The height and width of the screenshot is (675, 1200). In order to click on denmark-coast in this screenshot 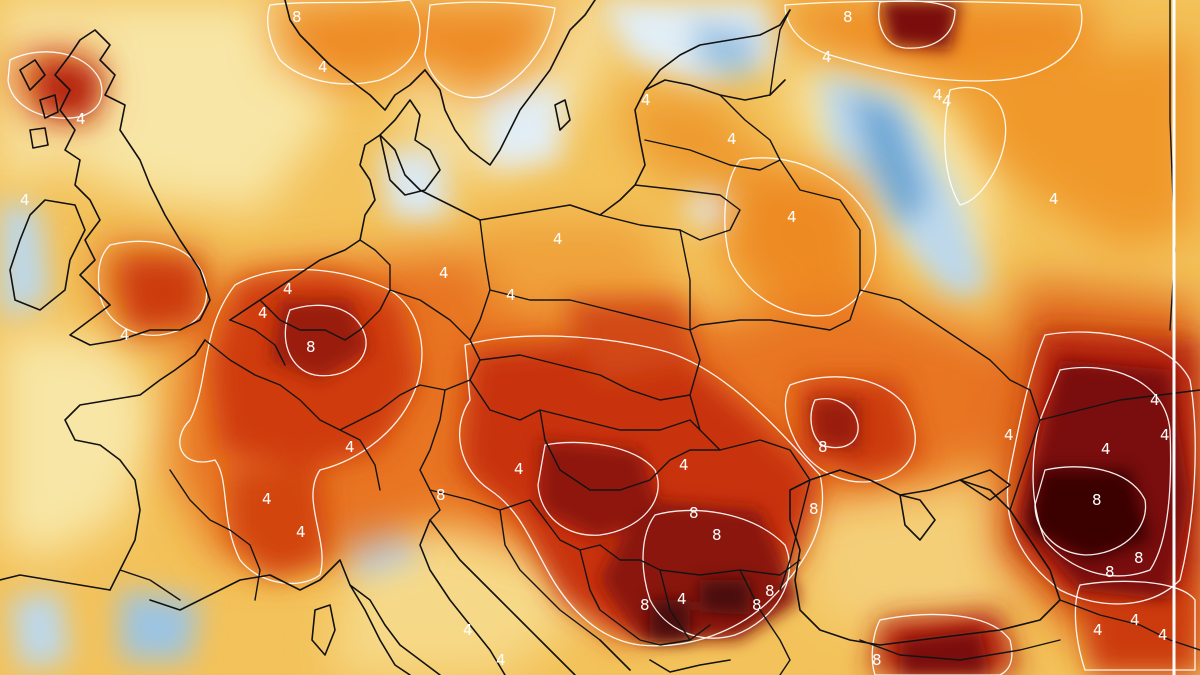, I will do `click(410, 147)`.